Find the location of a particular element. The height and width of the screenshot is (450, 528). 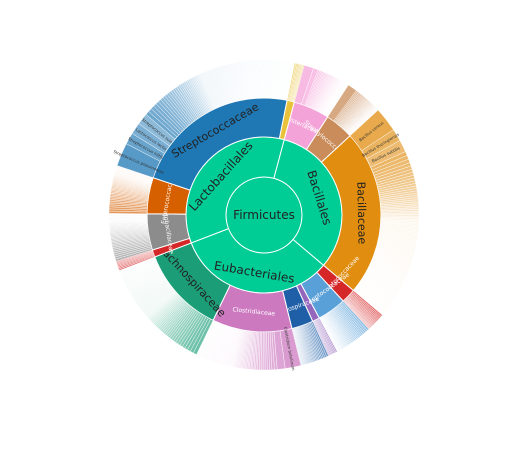

family-label-bacillaceae: Bacillaceae is located at coordinates (361, 213).